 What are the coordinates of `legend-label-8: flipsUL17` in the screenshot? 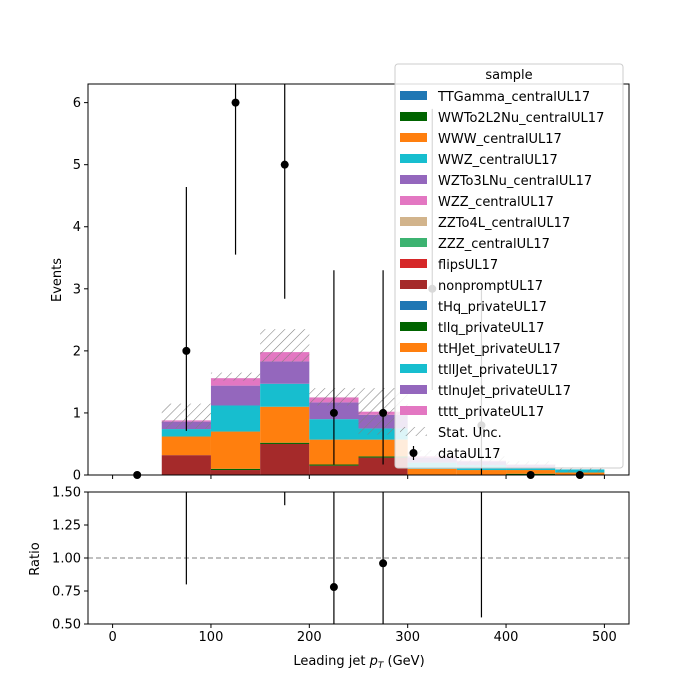 It's located at (468, 265).